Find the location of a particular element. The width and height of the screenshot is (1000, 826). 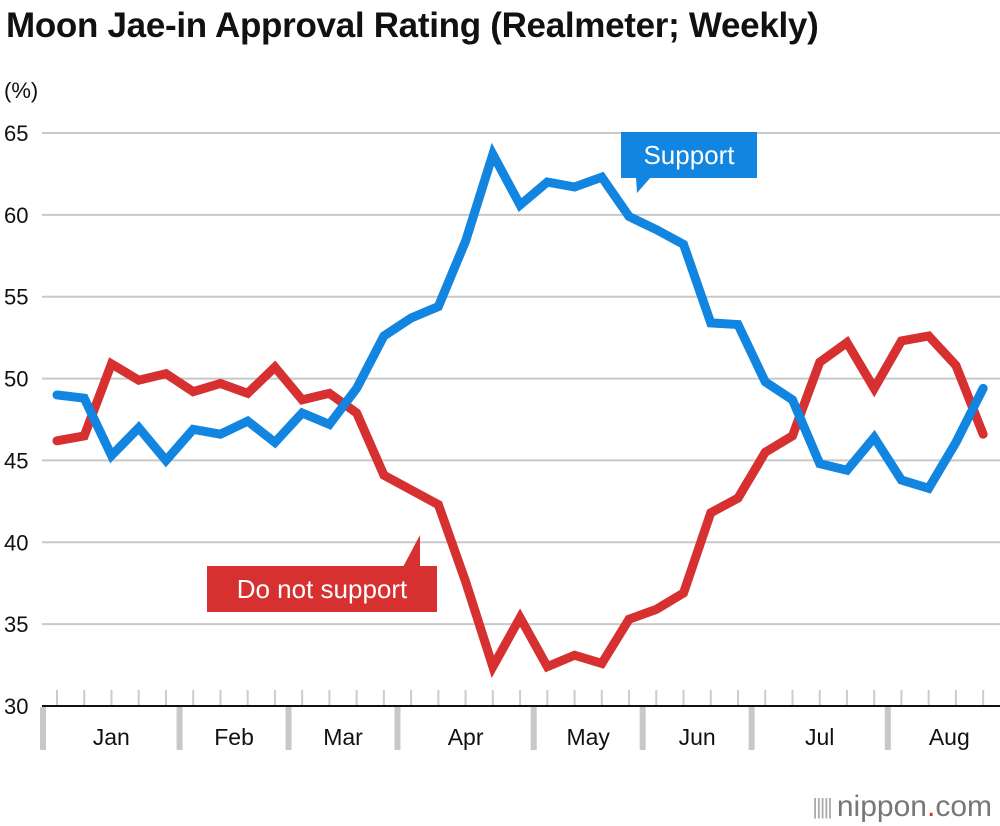

y-tick-label: 50 is located at coordinates (16, 379).